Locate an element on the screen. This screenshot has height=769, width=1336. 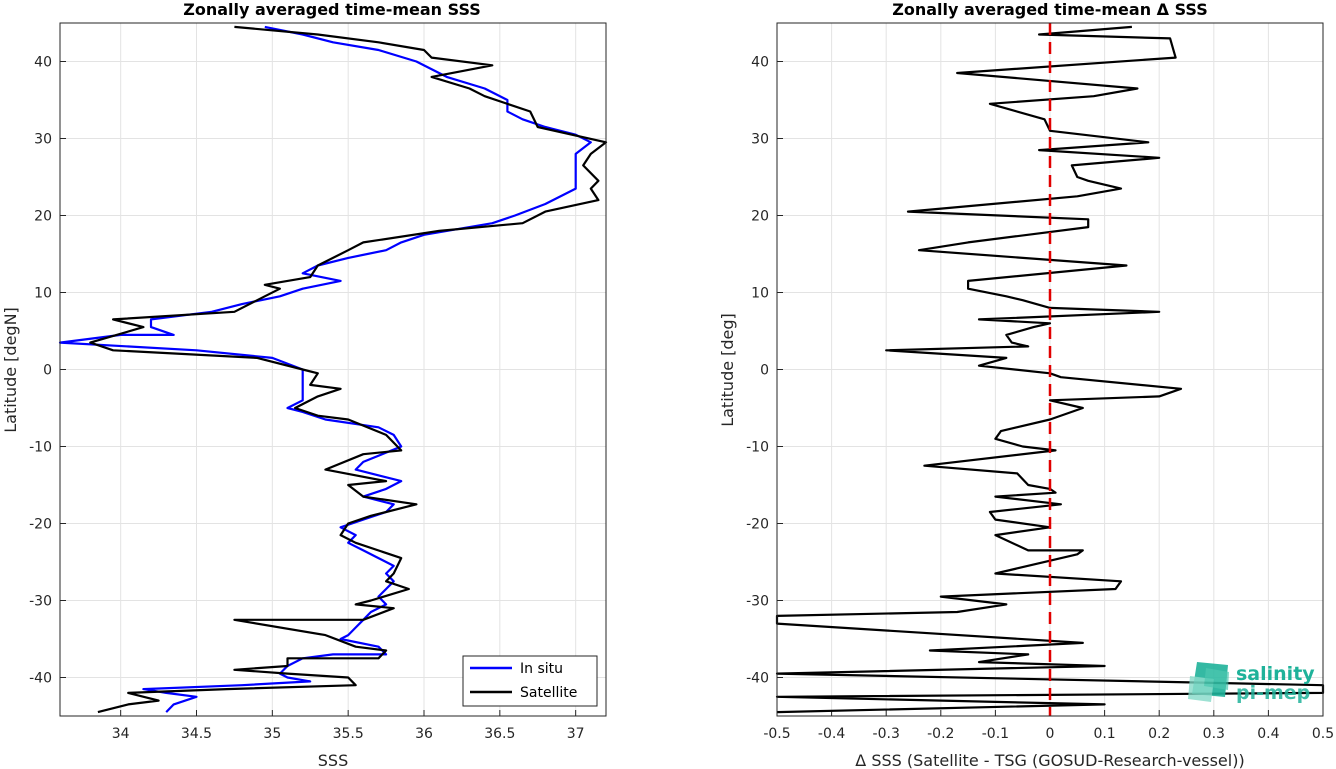
left-x-axis-label: SSS is located at coordinates (333, 760).